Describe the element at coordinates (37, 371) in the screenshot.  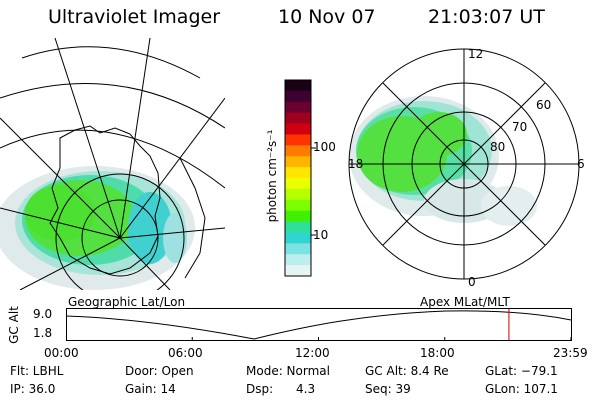
I see `filter-status: Flt: LBHL` at that location.